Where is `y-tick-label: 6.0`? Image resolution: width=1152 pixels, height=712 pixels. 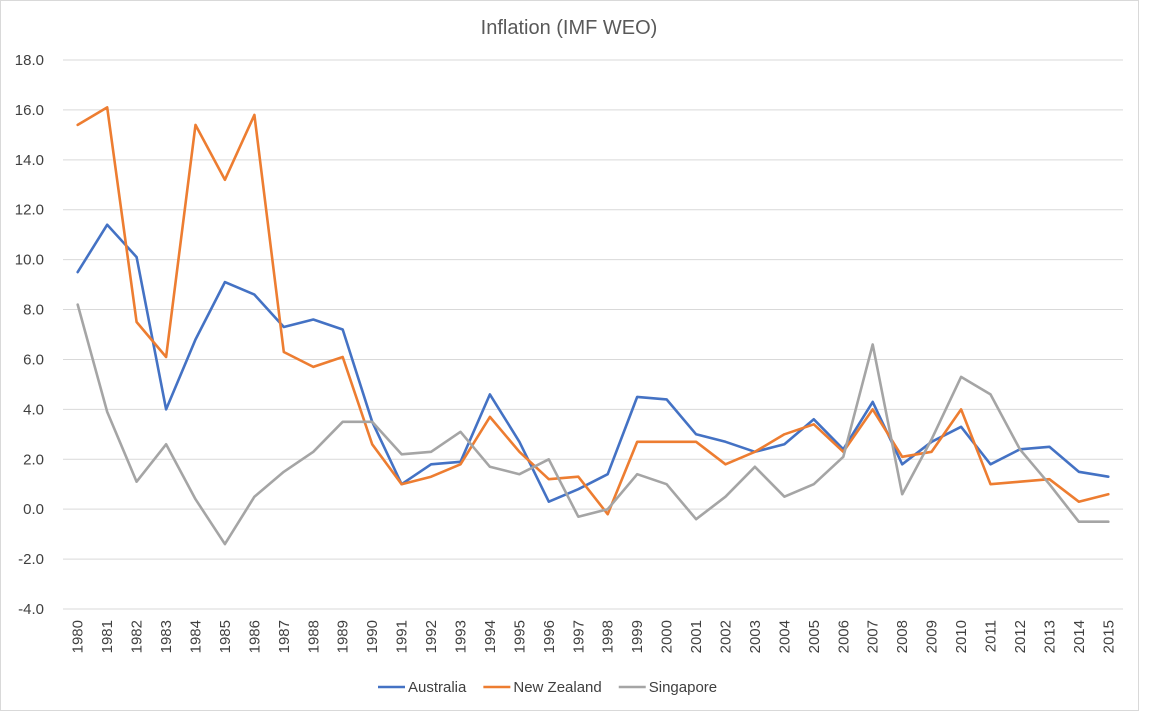 y-tick-label: 6.0 is located at coordinates (33, 359).